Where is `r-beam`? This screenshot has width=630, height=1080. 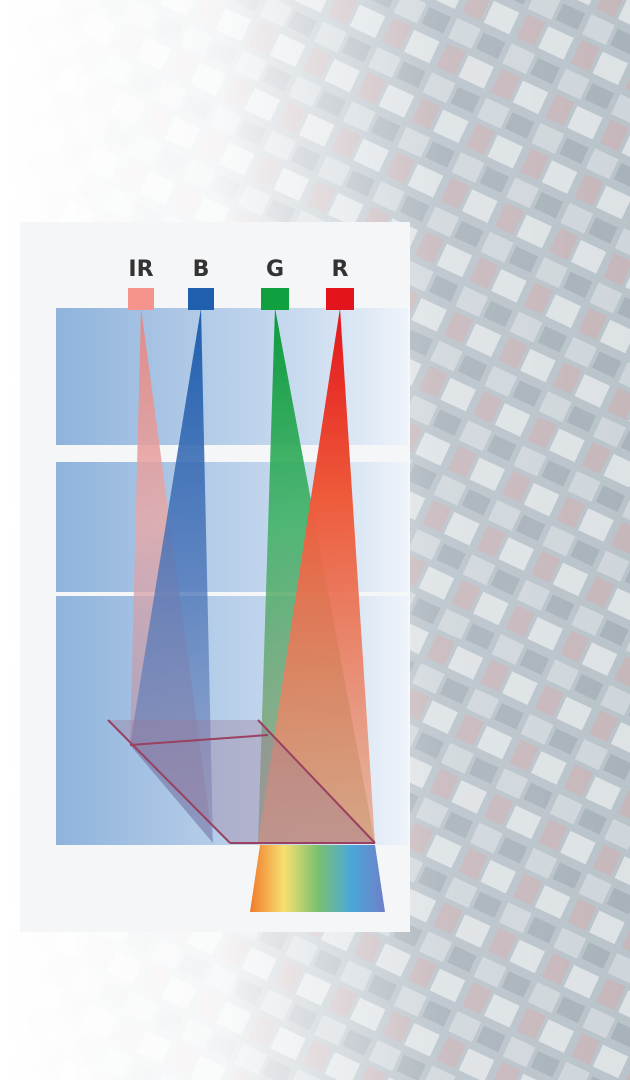 r-beam is located at coordinates (316, 575).